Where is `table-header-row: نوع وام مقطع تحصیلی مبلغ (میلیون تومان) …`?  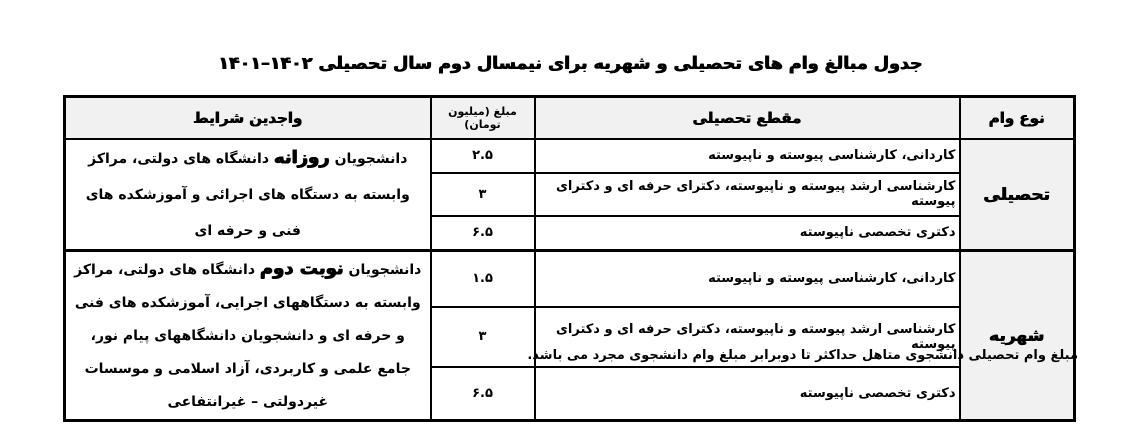
table-header-row: نوع وام مقطع تحصیلی مبلغ (میلیون تومان) … is located at coordinates (569, 117).